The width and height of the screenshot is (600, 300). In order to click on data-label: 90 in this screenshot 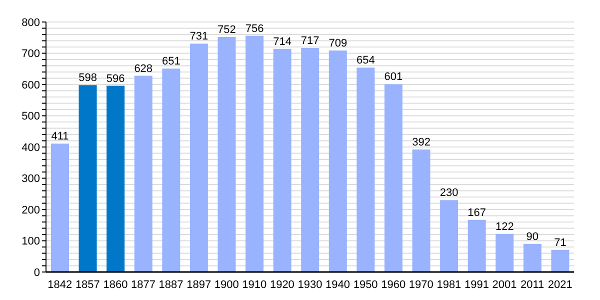, I will do `click(532, 236)`.